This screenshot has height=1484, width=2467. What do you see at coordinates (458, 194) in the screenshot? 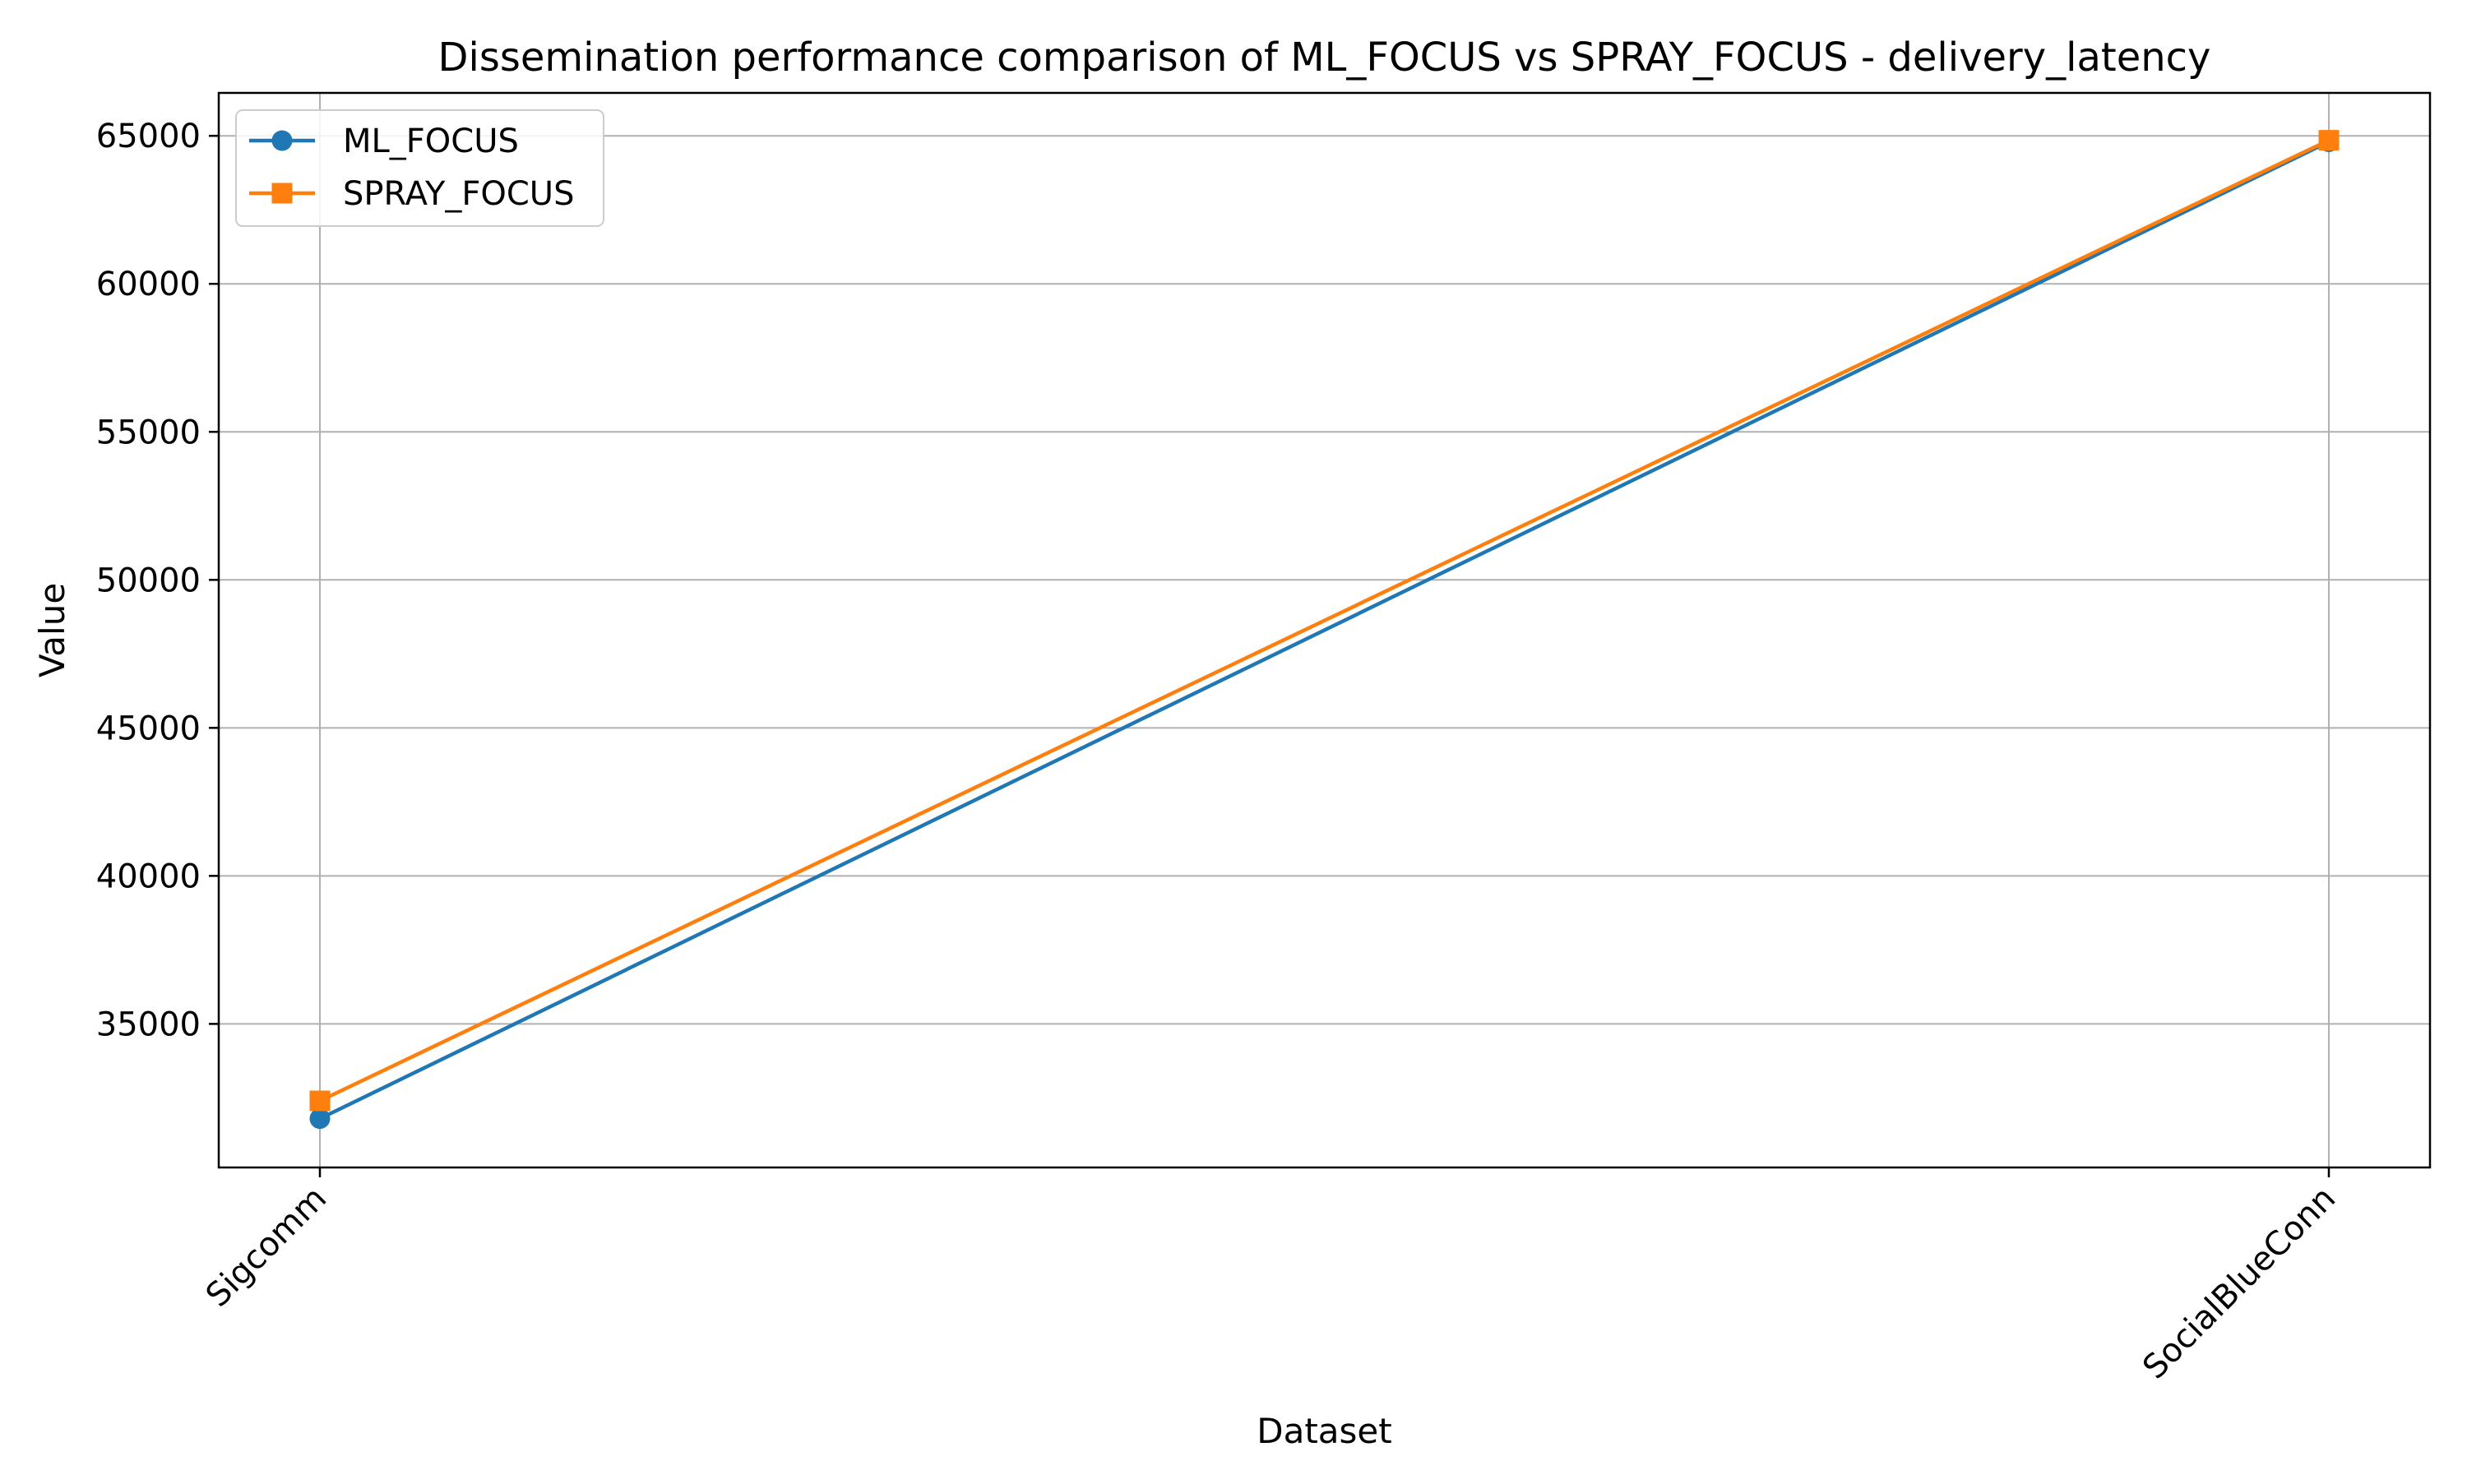
I see `legend-label: SPRAY_FOCUS` at bounding box center [458, 194].